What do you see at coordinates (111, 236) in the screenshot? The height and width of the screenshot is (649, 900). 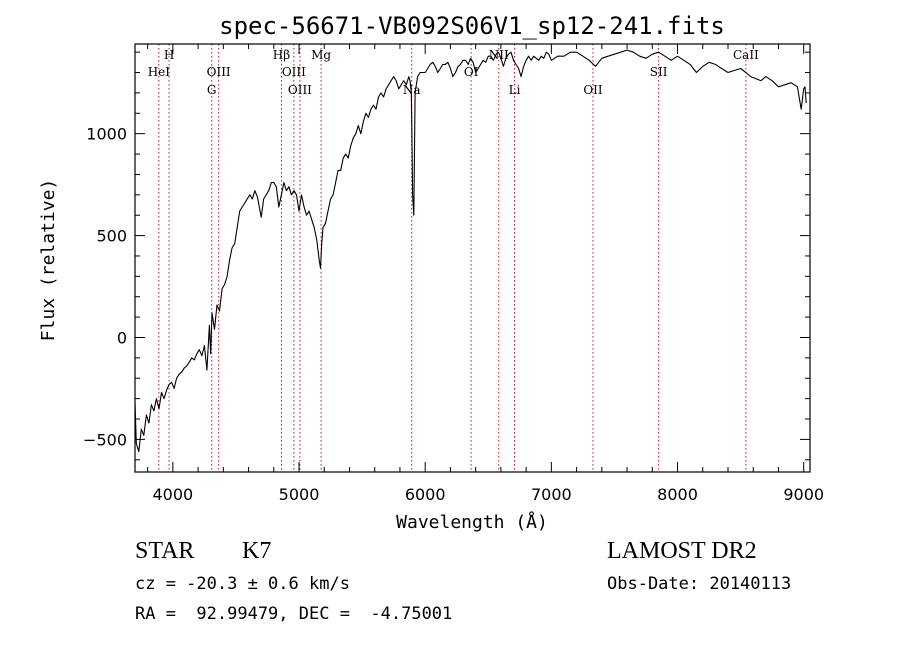 I see `y-tick-label-2: 500` at bounding box center [111, 236].